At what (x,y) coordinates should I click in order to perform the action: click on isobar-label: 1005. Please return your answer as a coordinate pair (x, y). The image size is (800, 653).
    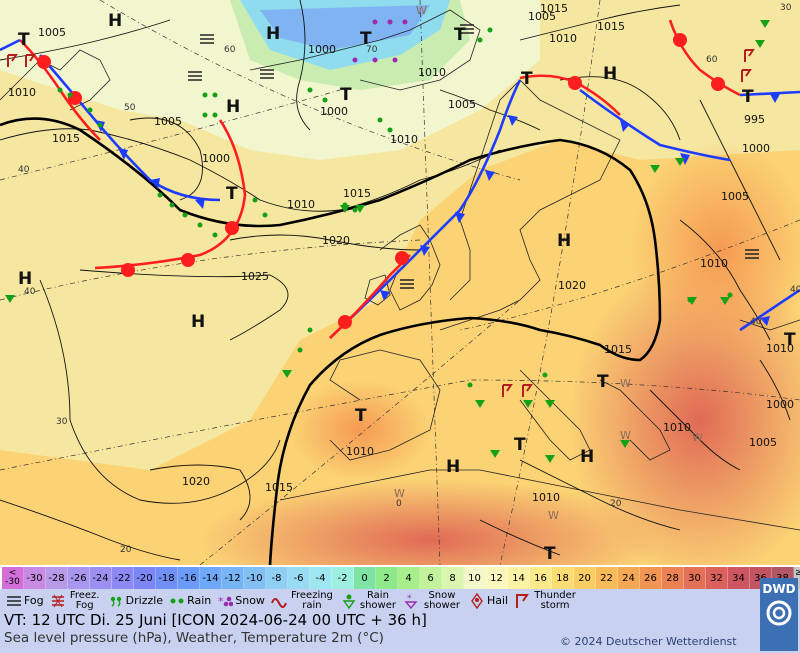
    Looking at the image, I should click on (542, 16).